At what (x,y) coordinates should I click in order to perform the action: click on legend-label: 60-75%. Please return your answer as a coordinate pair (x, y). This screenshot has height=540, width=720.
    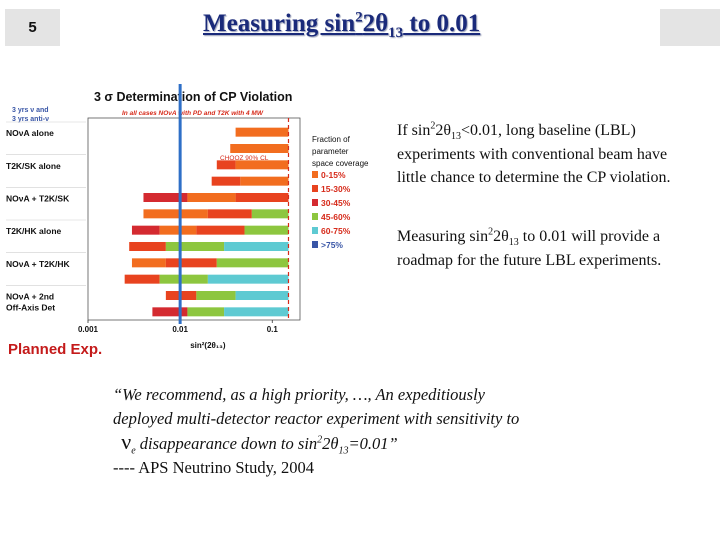
    Looking at the image, I should click on (336, 231).